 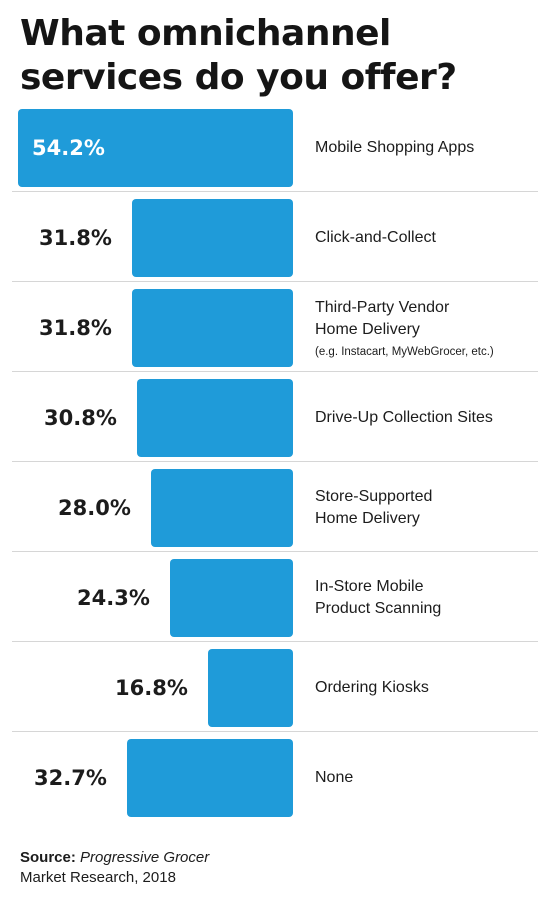 What do you see at coordinates (238, 77) in the screenshot?
I see `chart-title-line-2: services do you offer?` at bounding box center [238, 77].